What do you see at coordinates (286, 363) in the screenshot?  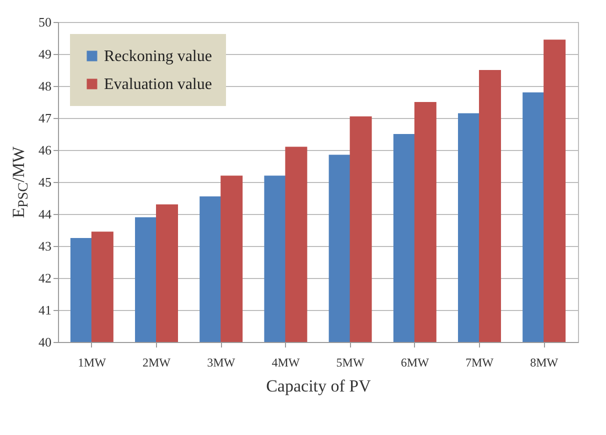 I see `x-tick-label: 4MW` at bounding box center [286, 363].